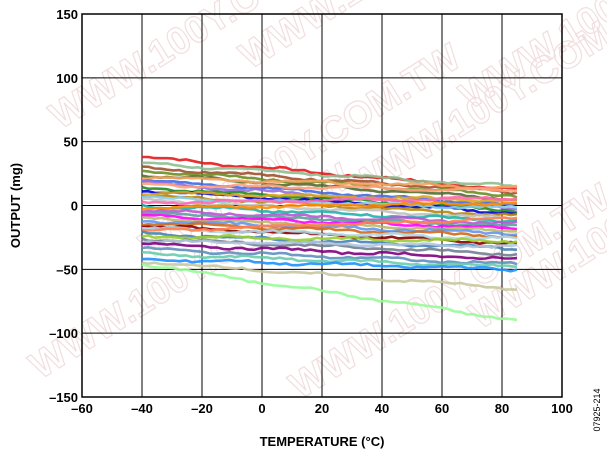 This screenshot has width=607, height=452. I want to click on y-tick-labels: –150 –100 –50 0 50 100 150, so click(63, 206).